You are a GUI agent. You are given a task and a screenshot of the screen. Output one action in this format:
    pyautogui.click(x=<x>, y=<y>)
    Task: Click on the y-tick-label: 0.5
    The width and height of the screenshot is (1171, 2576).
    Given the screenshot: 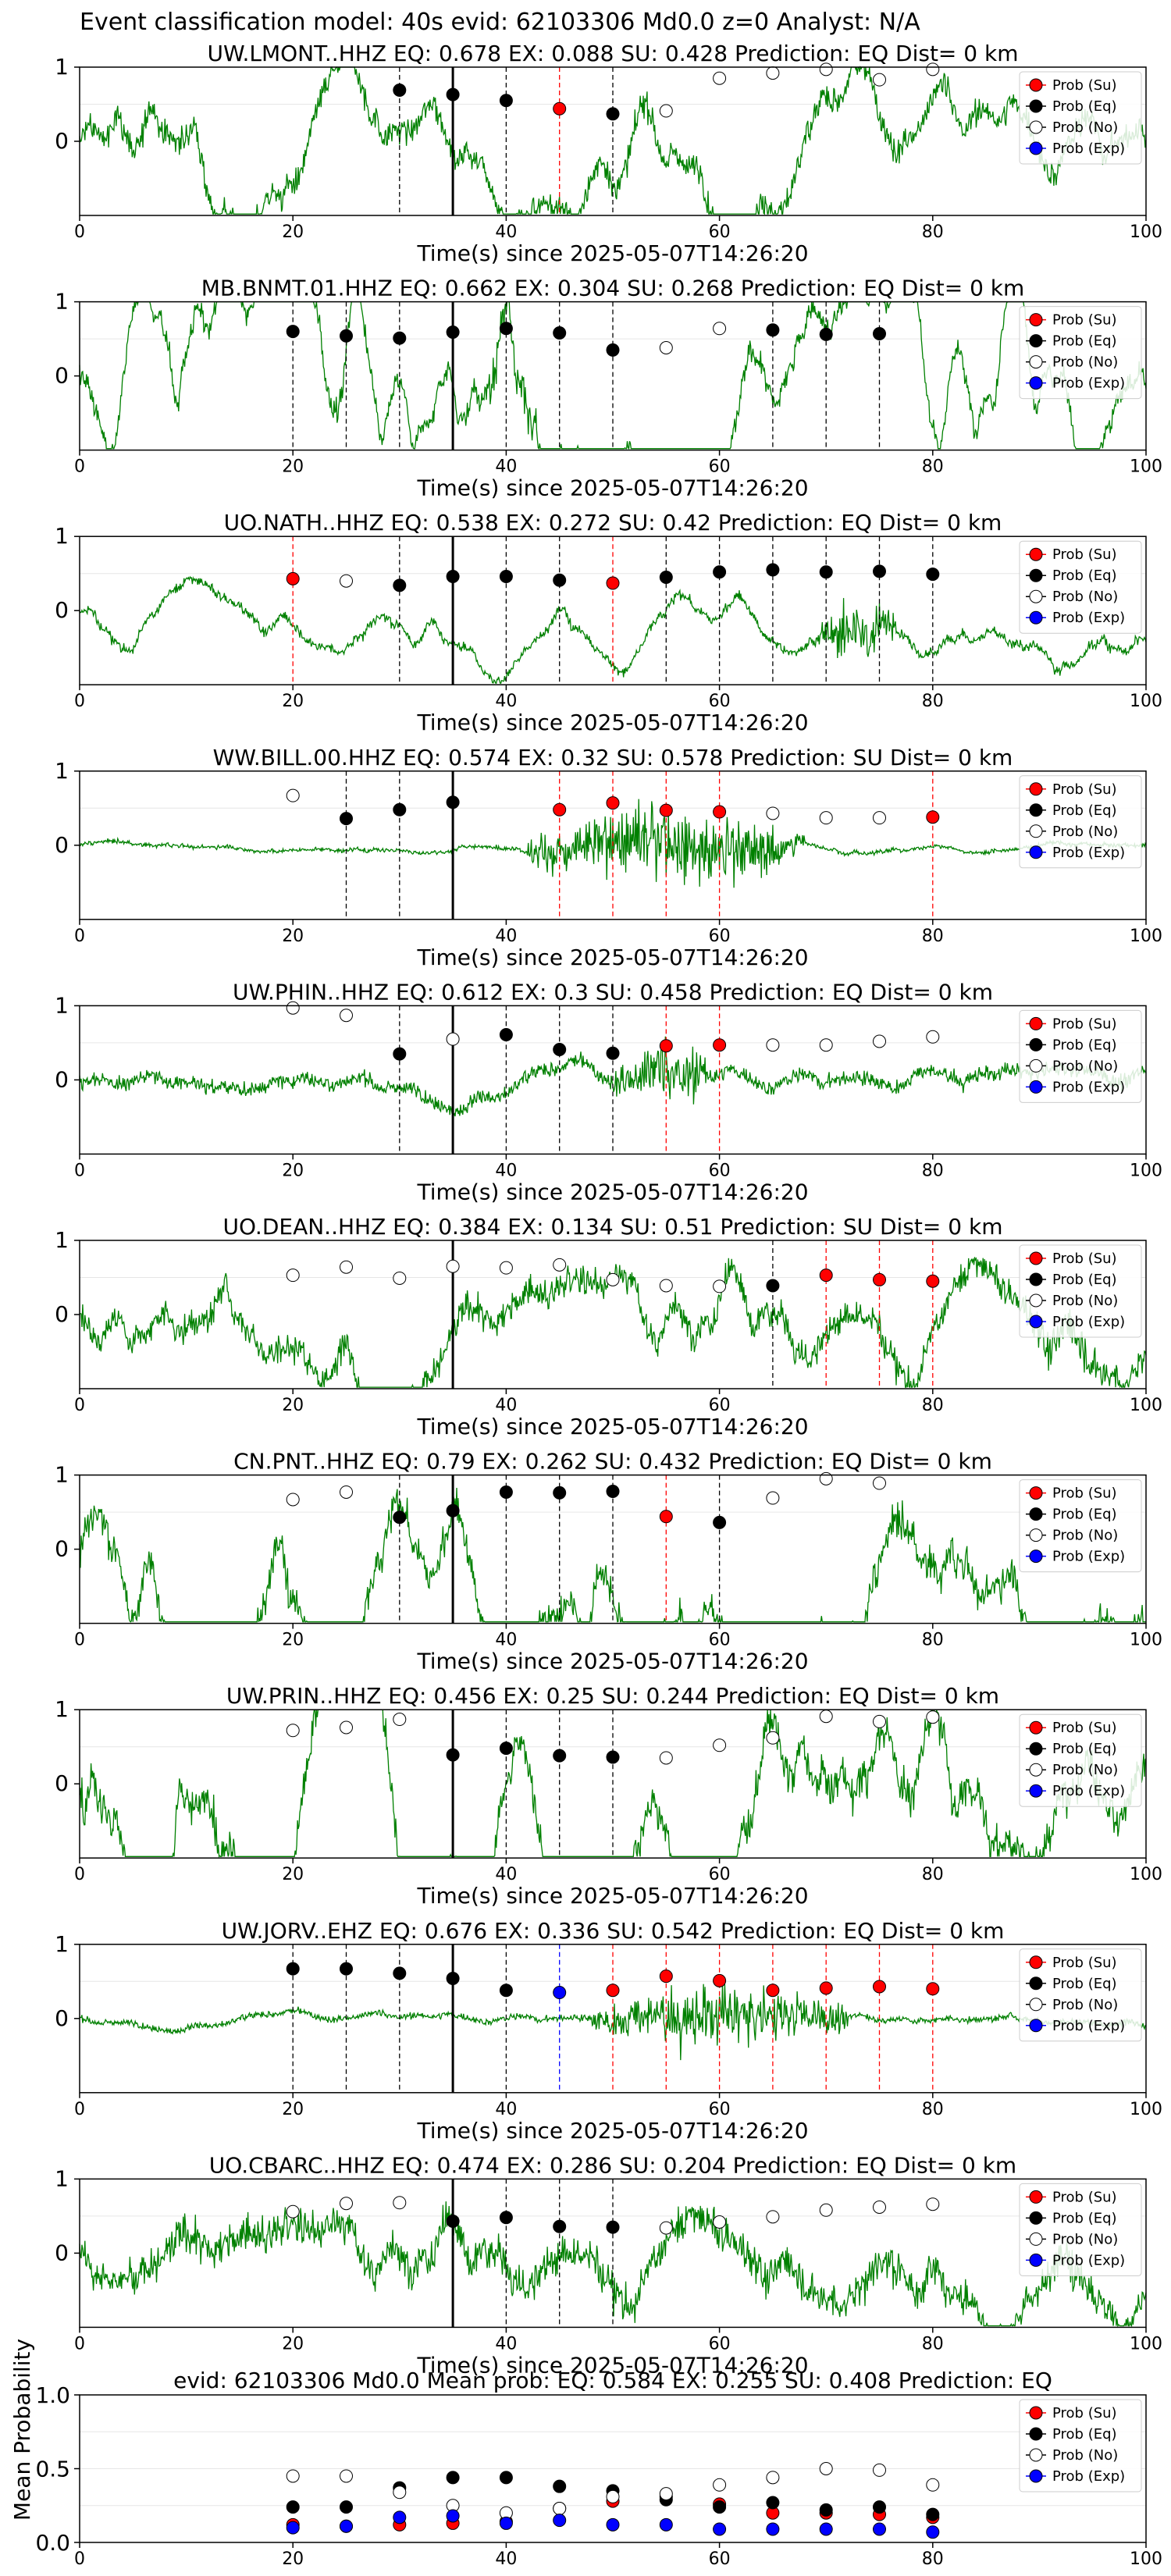 What is the action you would take?
    pyautogui.click(x=52, y=2469)
    